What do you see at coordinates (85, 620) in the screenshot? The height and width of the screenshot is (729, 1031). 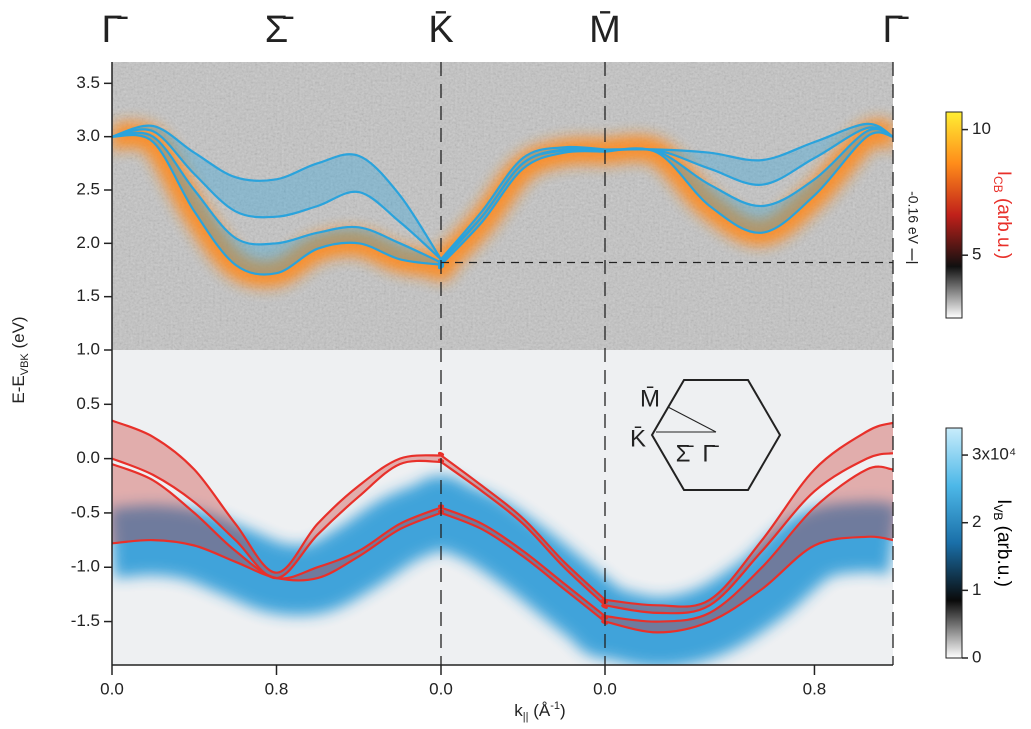 I see `y-tick-label: -1.5` at bounding box center [85, 620].